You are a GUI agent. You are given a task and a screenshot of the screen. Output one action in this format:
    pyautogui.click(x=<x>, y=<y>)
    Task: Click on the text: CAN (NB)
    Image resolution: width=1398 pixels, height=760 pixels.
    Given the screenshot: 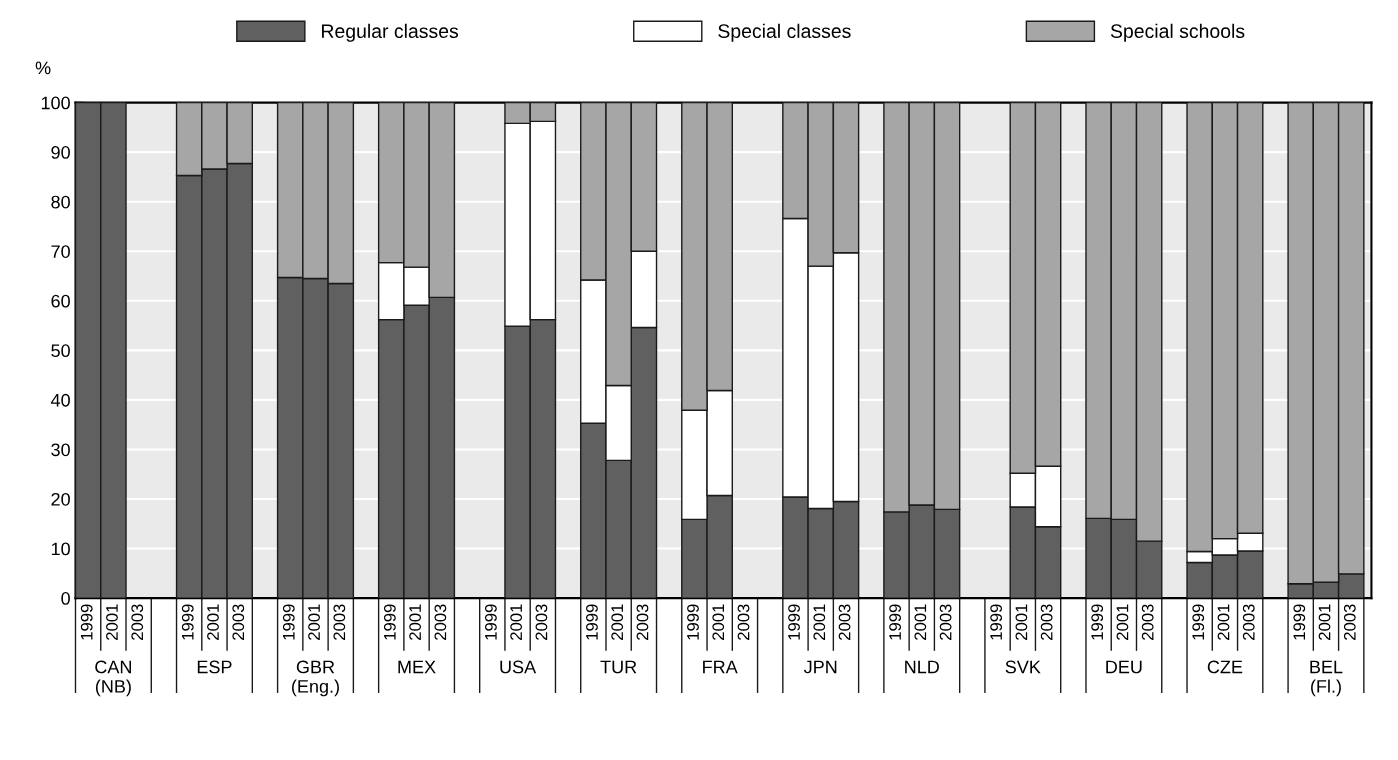 What is the action you would take?
    pyautogui.click(x=113, y=678)
    